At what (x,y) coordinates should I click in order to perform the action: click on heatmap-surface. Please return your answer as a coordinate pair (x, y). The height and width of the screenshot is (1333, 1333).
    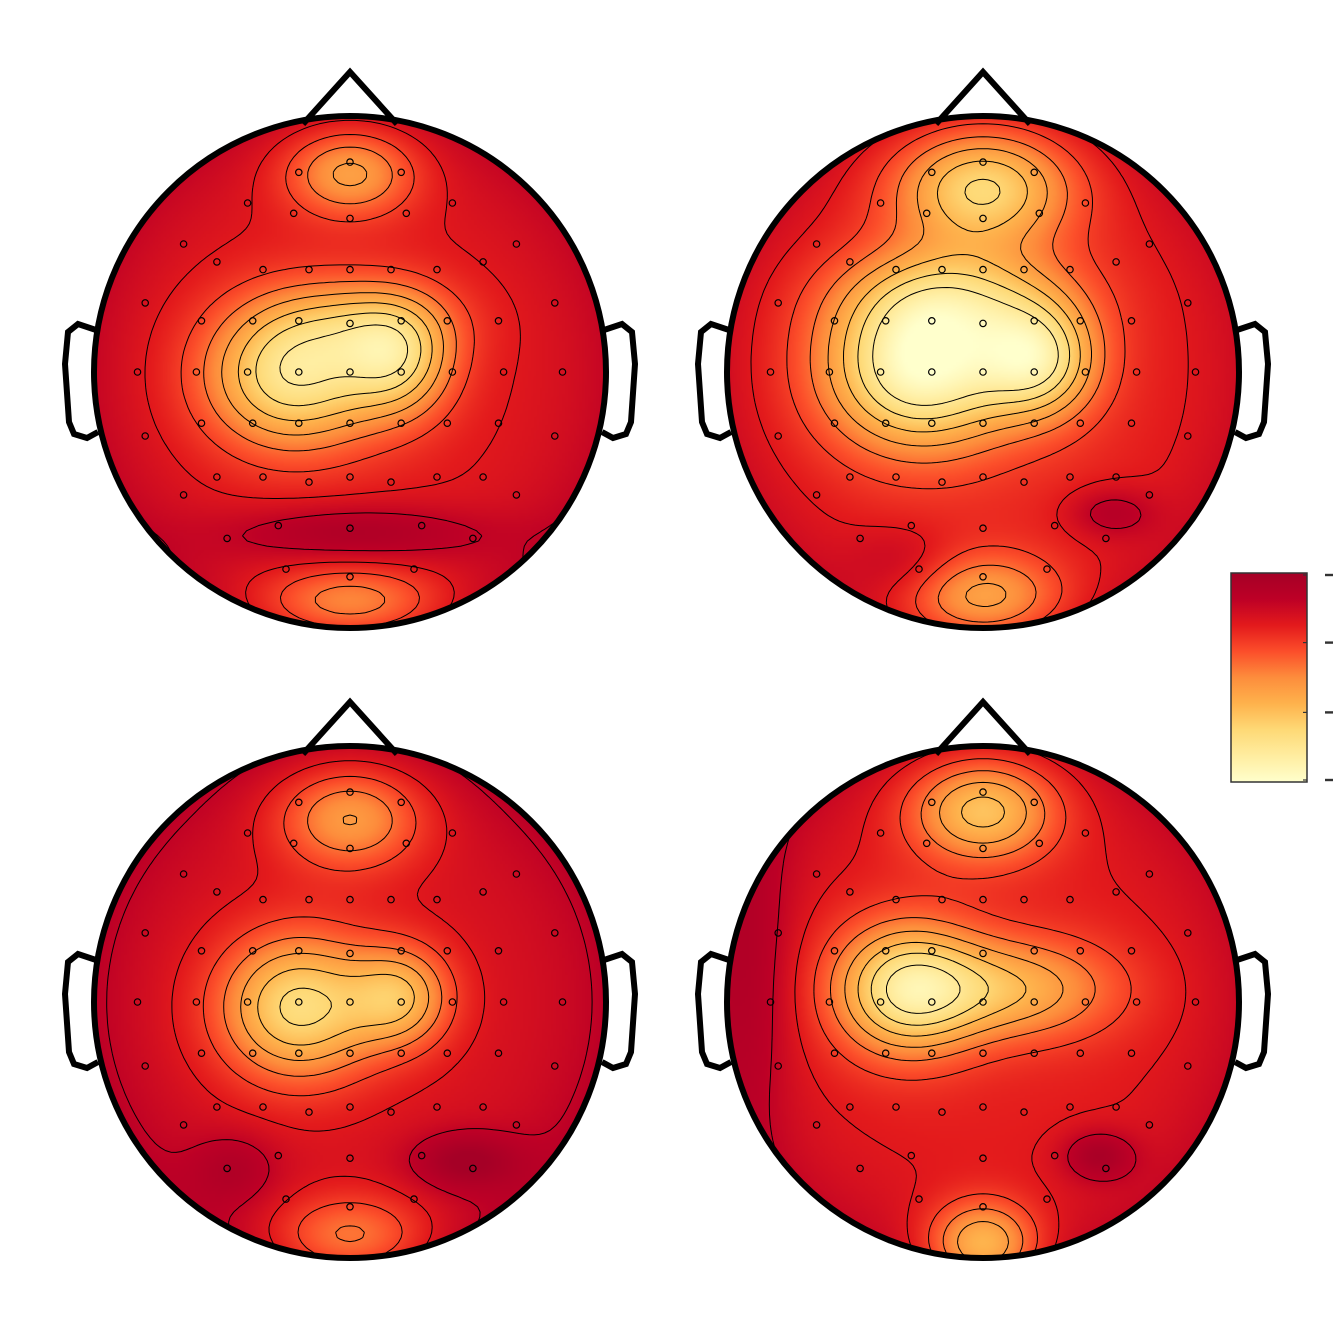
    Looking at the image, I should click on (350, 1002).